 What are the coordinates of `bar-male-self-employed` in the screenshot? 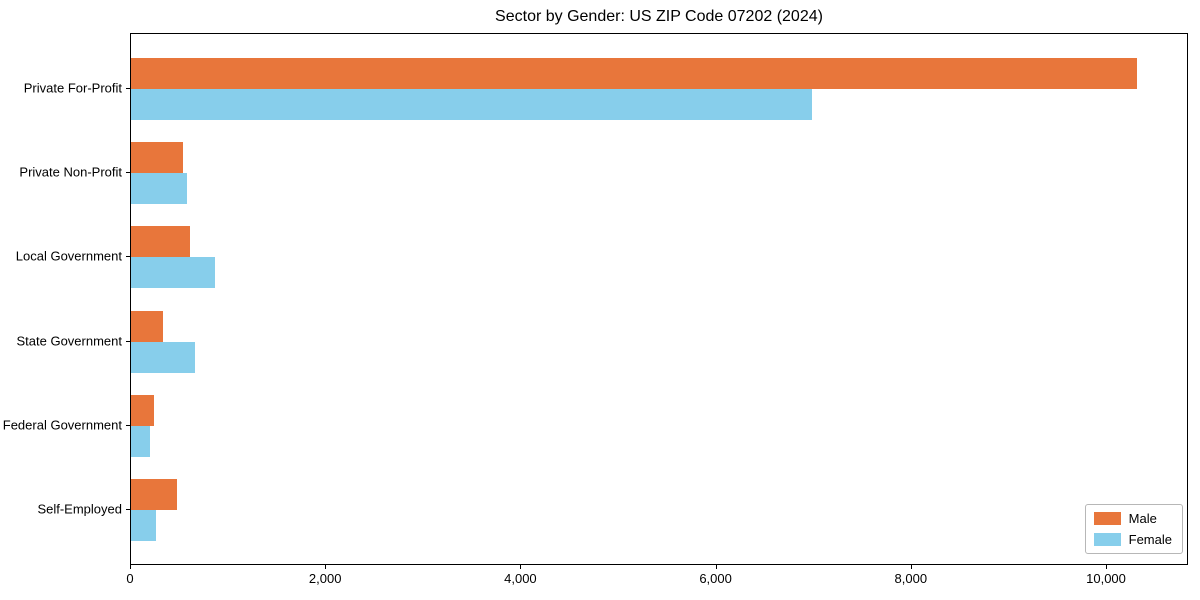 It's located at (154, 494).